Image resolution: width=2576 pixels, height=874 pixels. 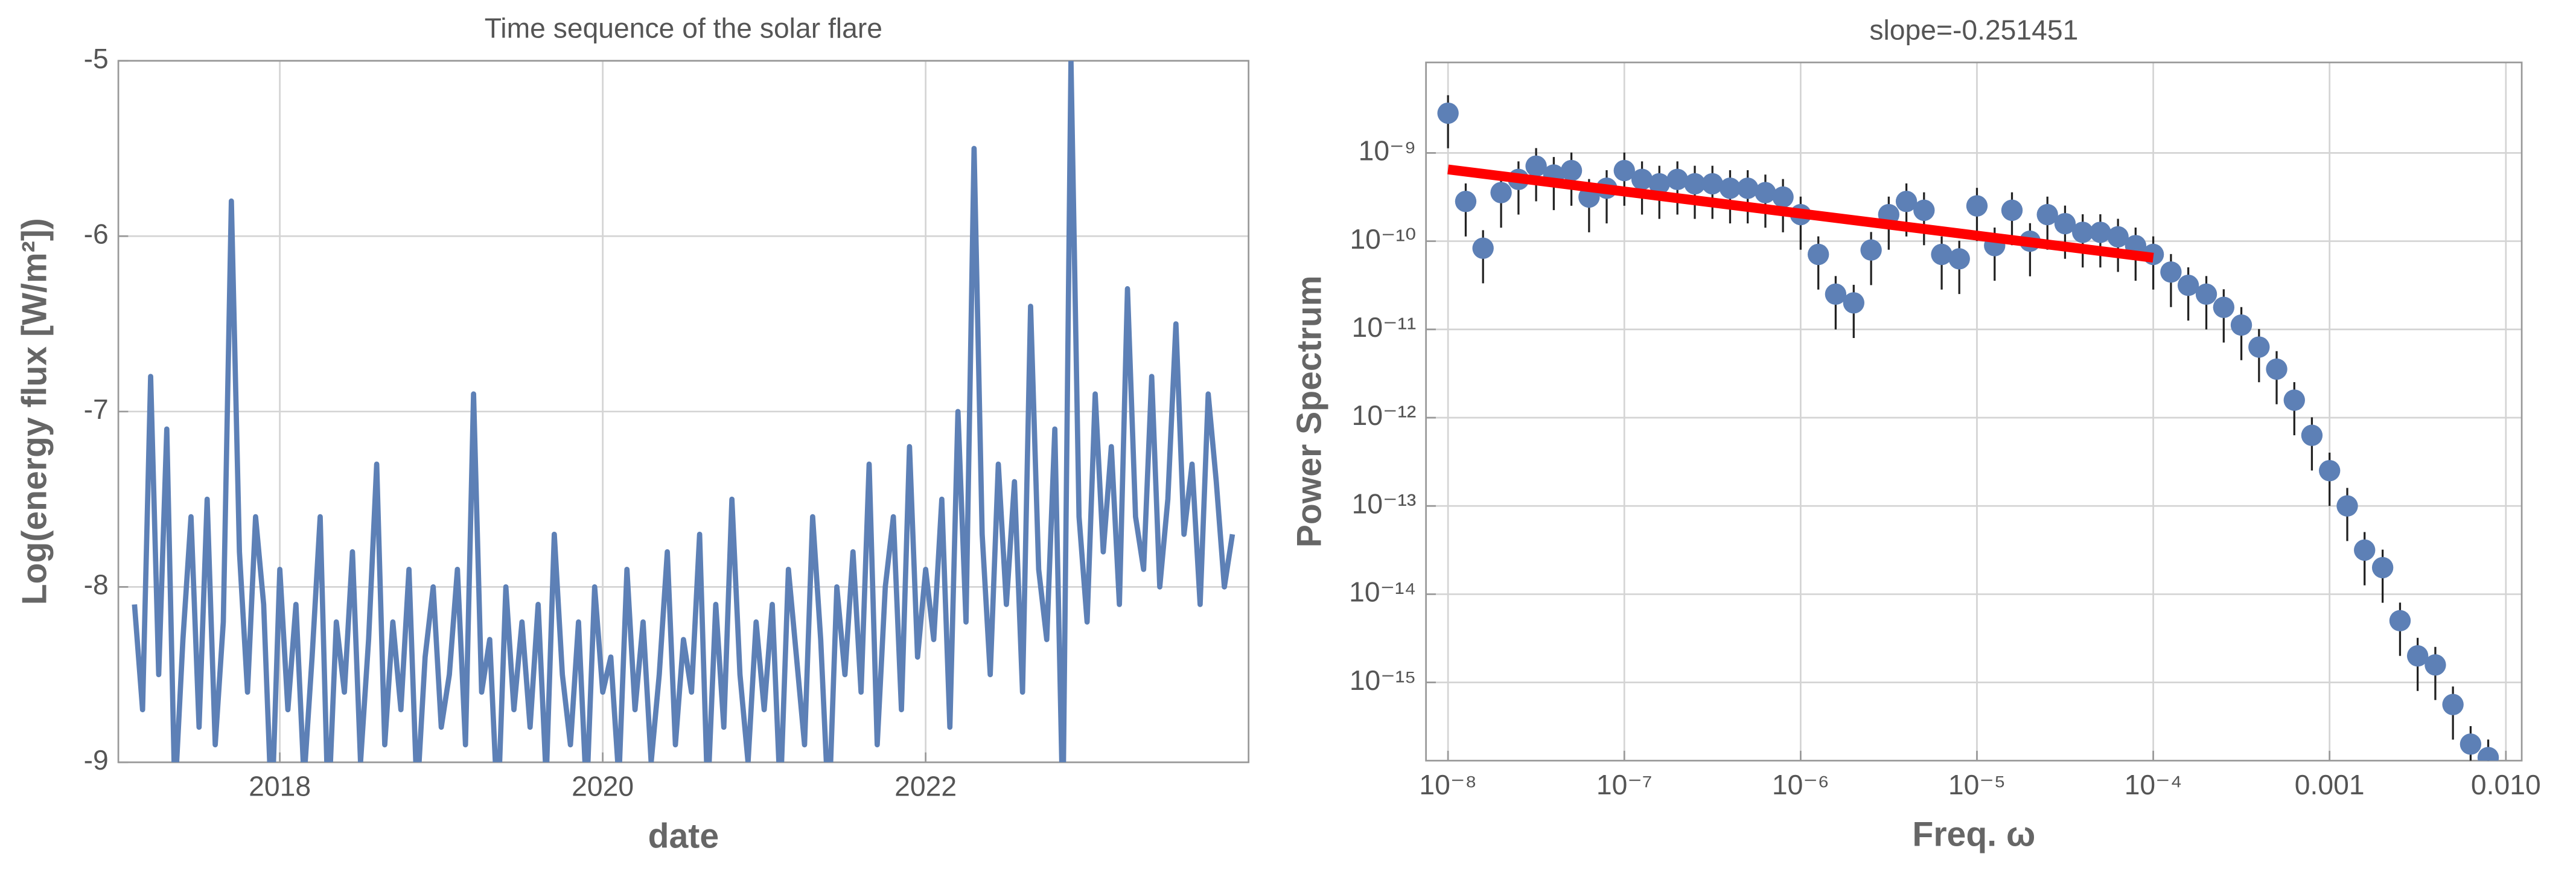 What do you see at coordinates (96, 760) in the screenshot?
I see `y-tick-label: -9` at bounding box center [96, 760].